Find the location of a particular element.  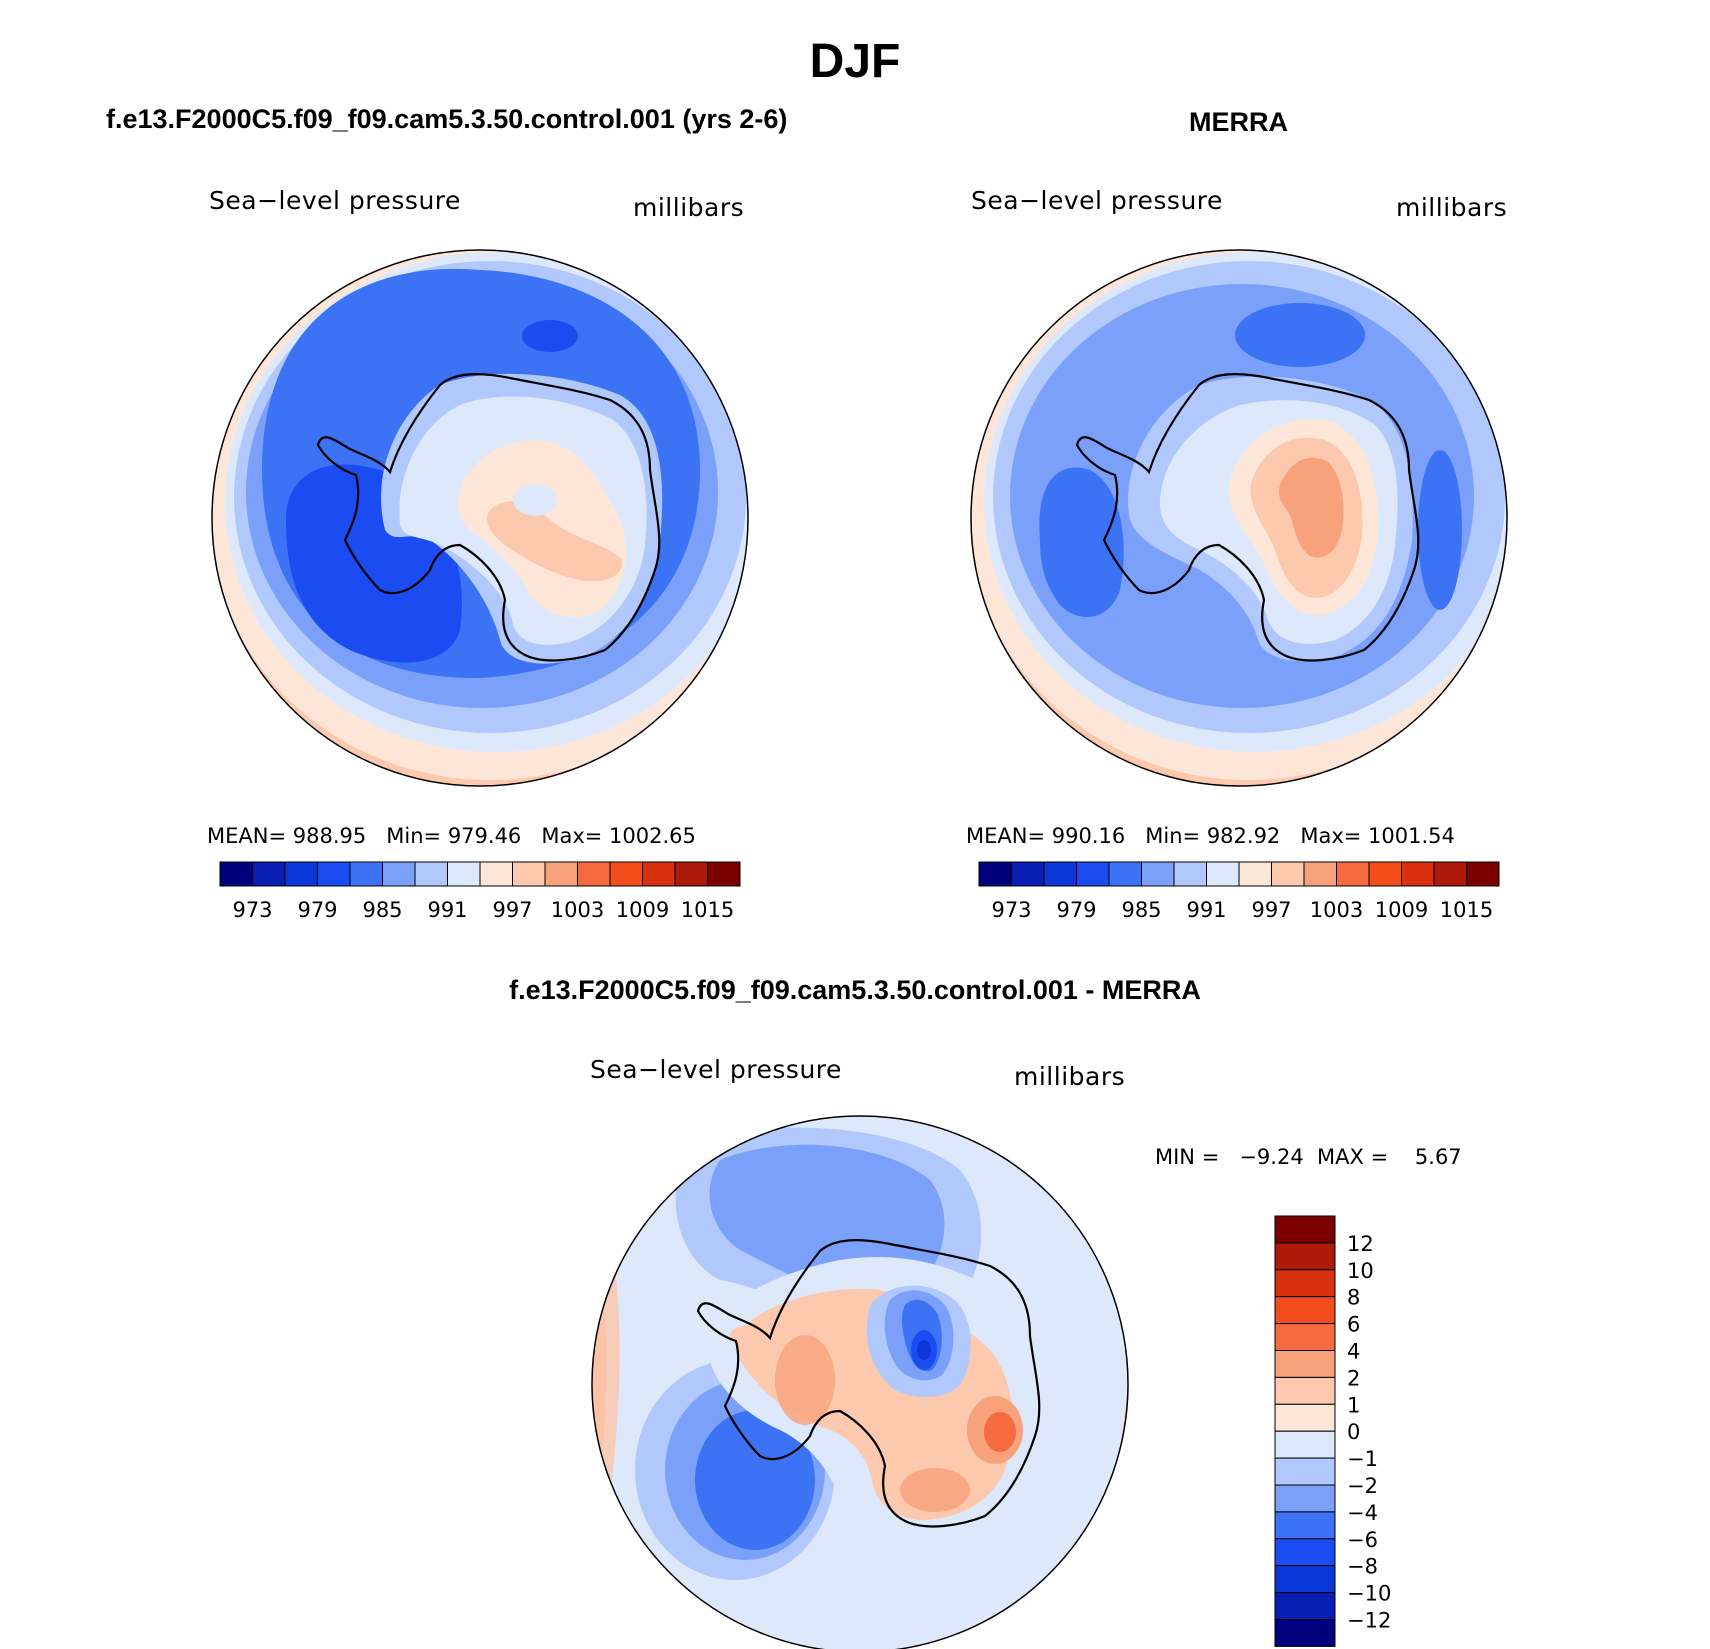

model-colorbar-label: 1015 is located at coordinates (707, 910).